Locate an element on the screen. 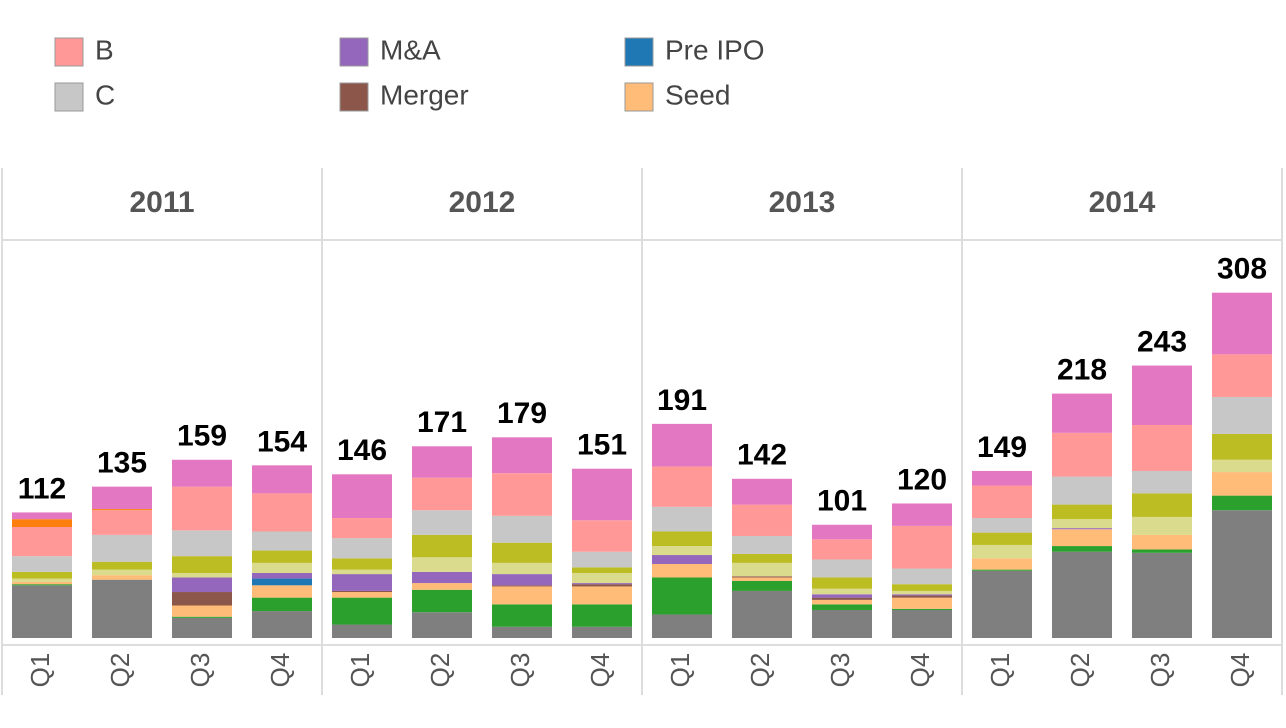  total-label: 218 is located at coordinates (1082, 370).